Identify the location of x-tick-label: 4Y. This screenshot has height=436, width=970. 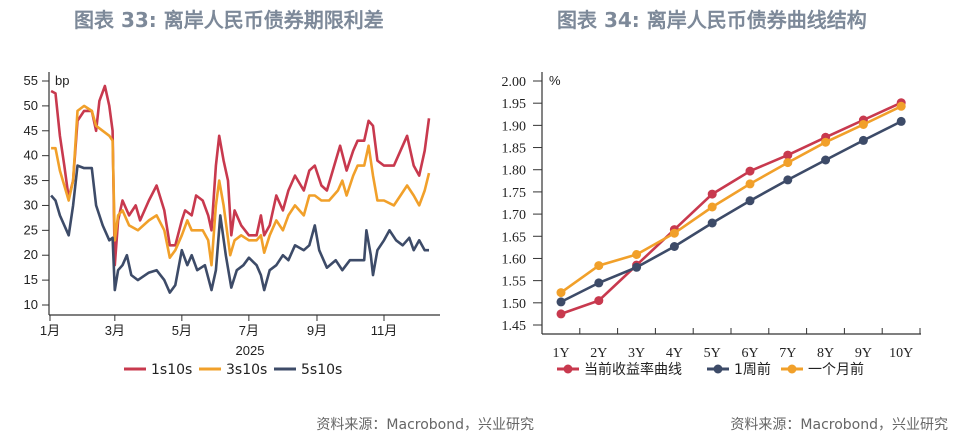
(674, 353).